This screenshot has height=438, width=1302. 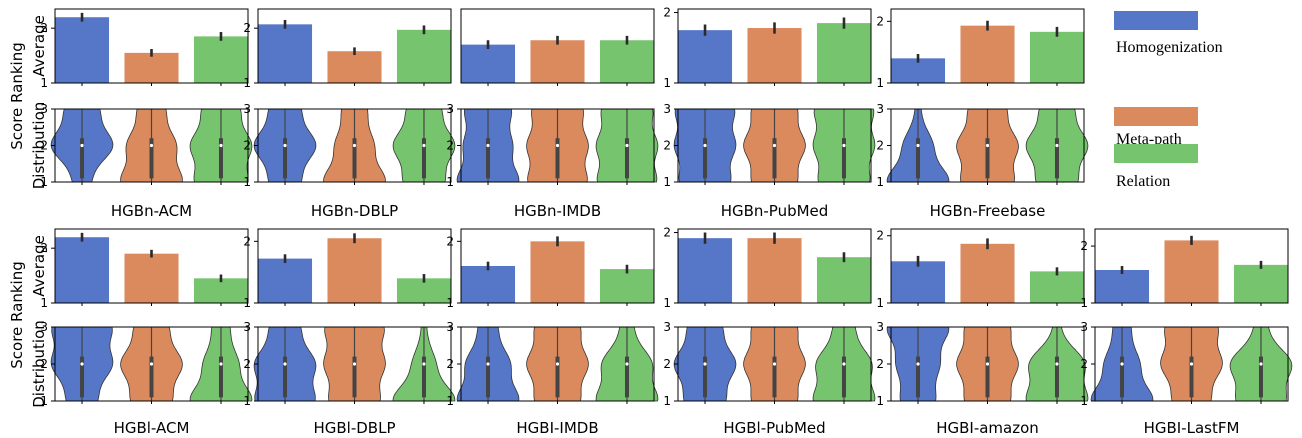 I want to click on legend-entry: Homogenization, so click(x=1168, y=33).